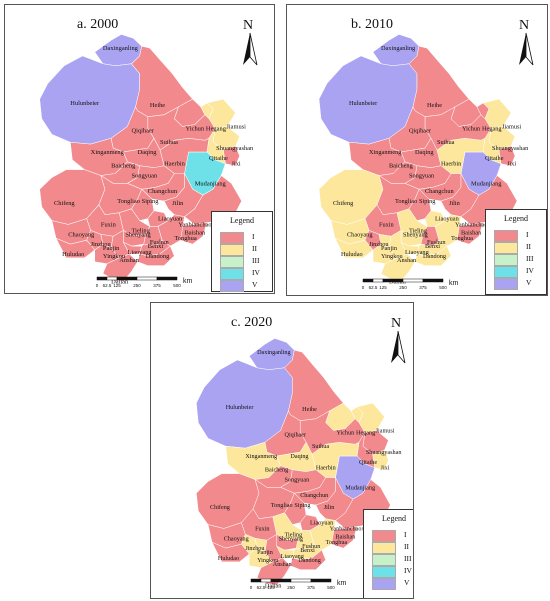 The height and width of the screenshot is (601, 550). I want to click on panel-title: a. 2000, so click(98, 24).